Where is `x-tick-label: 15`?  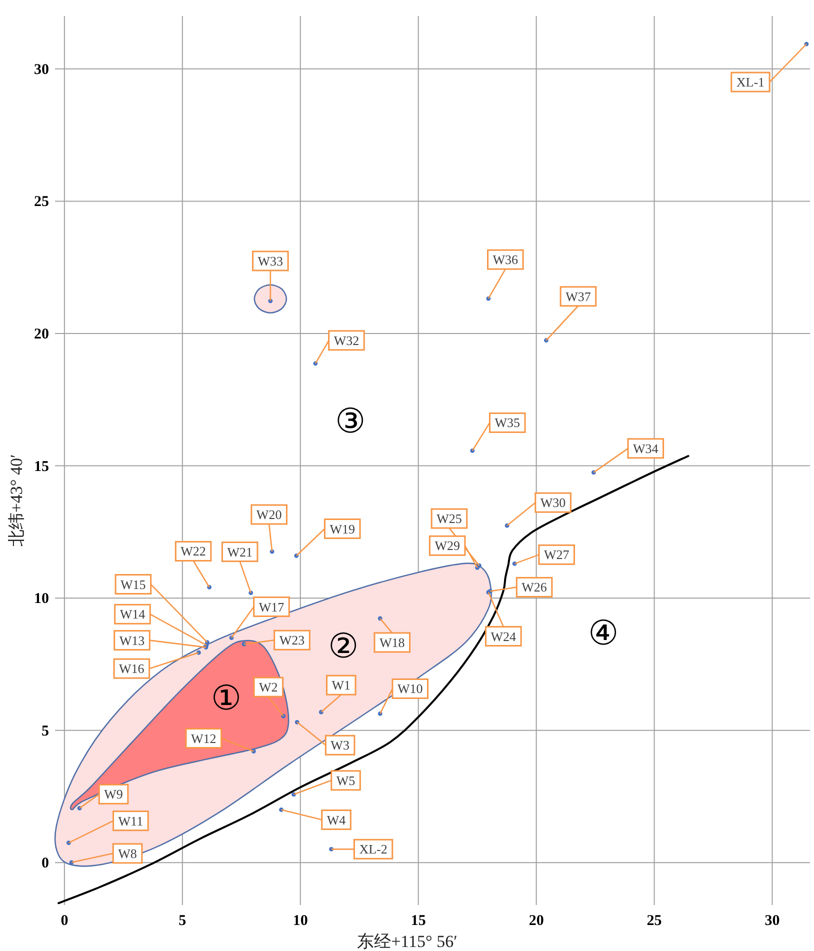
x-tick-label: 15 is located at coordinates (418, 921).